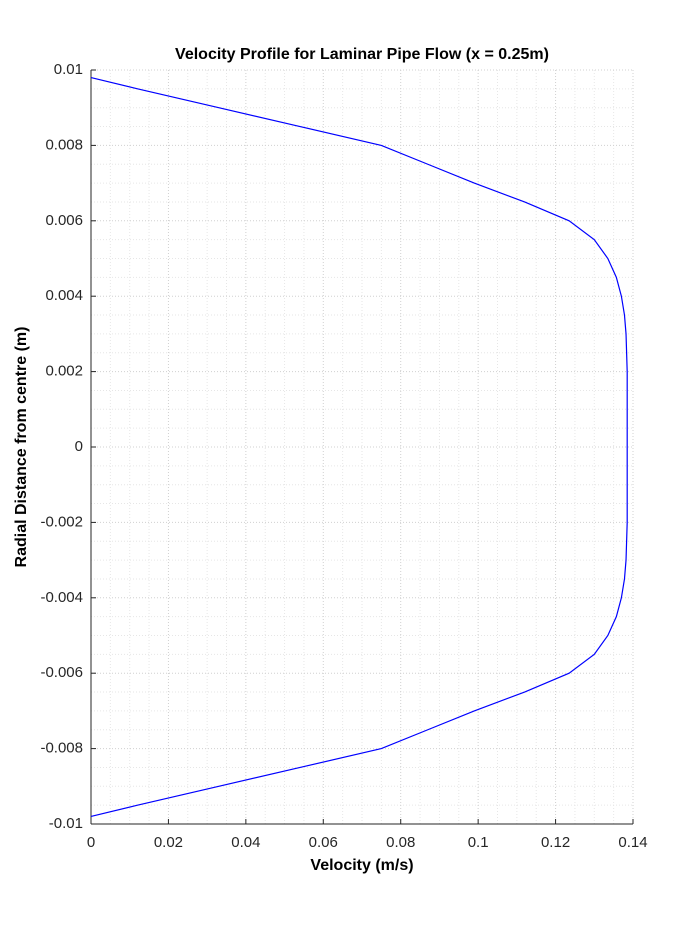 This screenshot has height=926, width=700. Describe the element at coordinates (323, 842) in the screenshot. I see `x-tick-label: 0.06` at that location.